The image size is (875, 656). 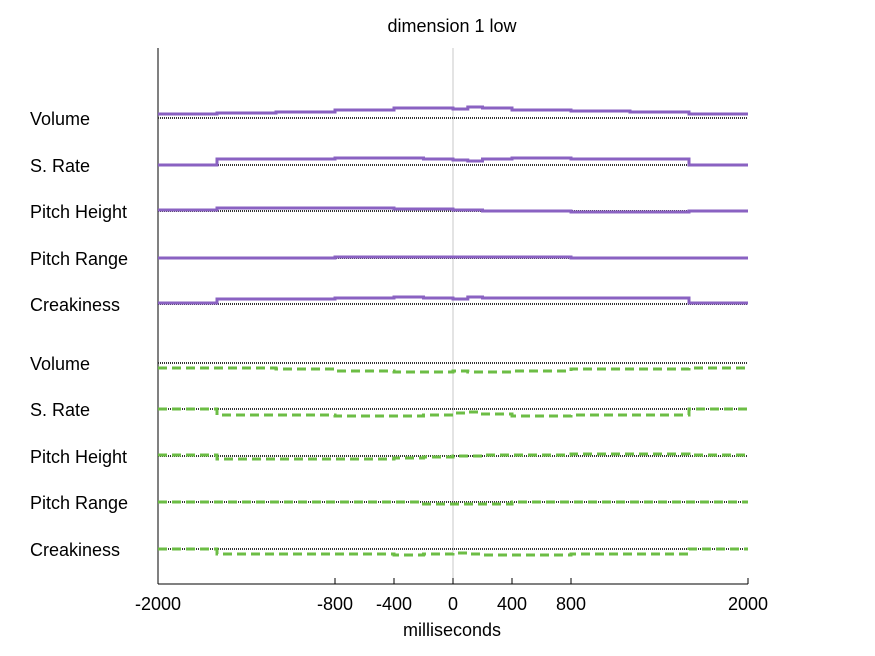 I want to click on series-row-9: Creakiness, so click(x=389, y=550).